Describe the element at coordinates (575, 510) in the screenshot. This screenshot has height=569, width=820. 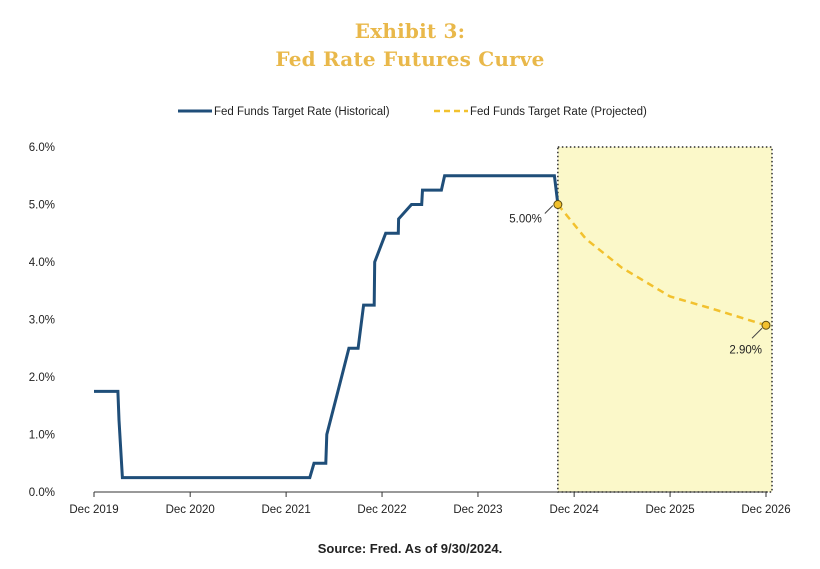
I see `x-tick-label-5: Dec 2024` at that location.